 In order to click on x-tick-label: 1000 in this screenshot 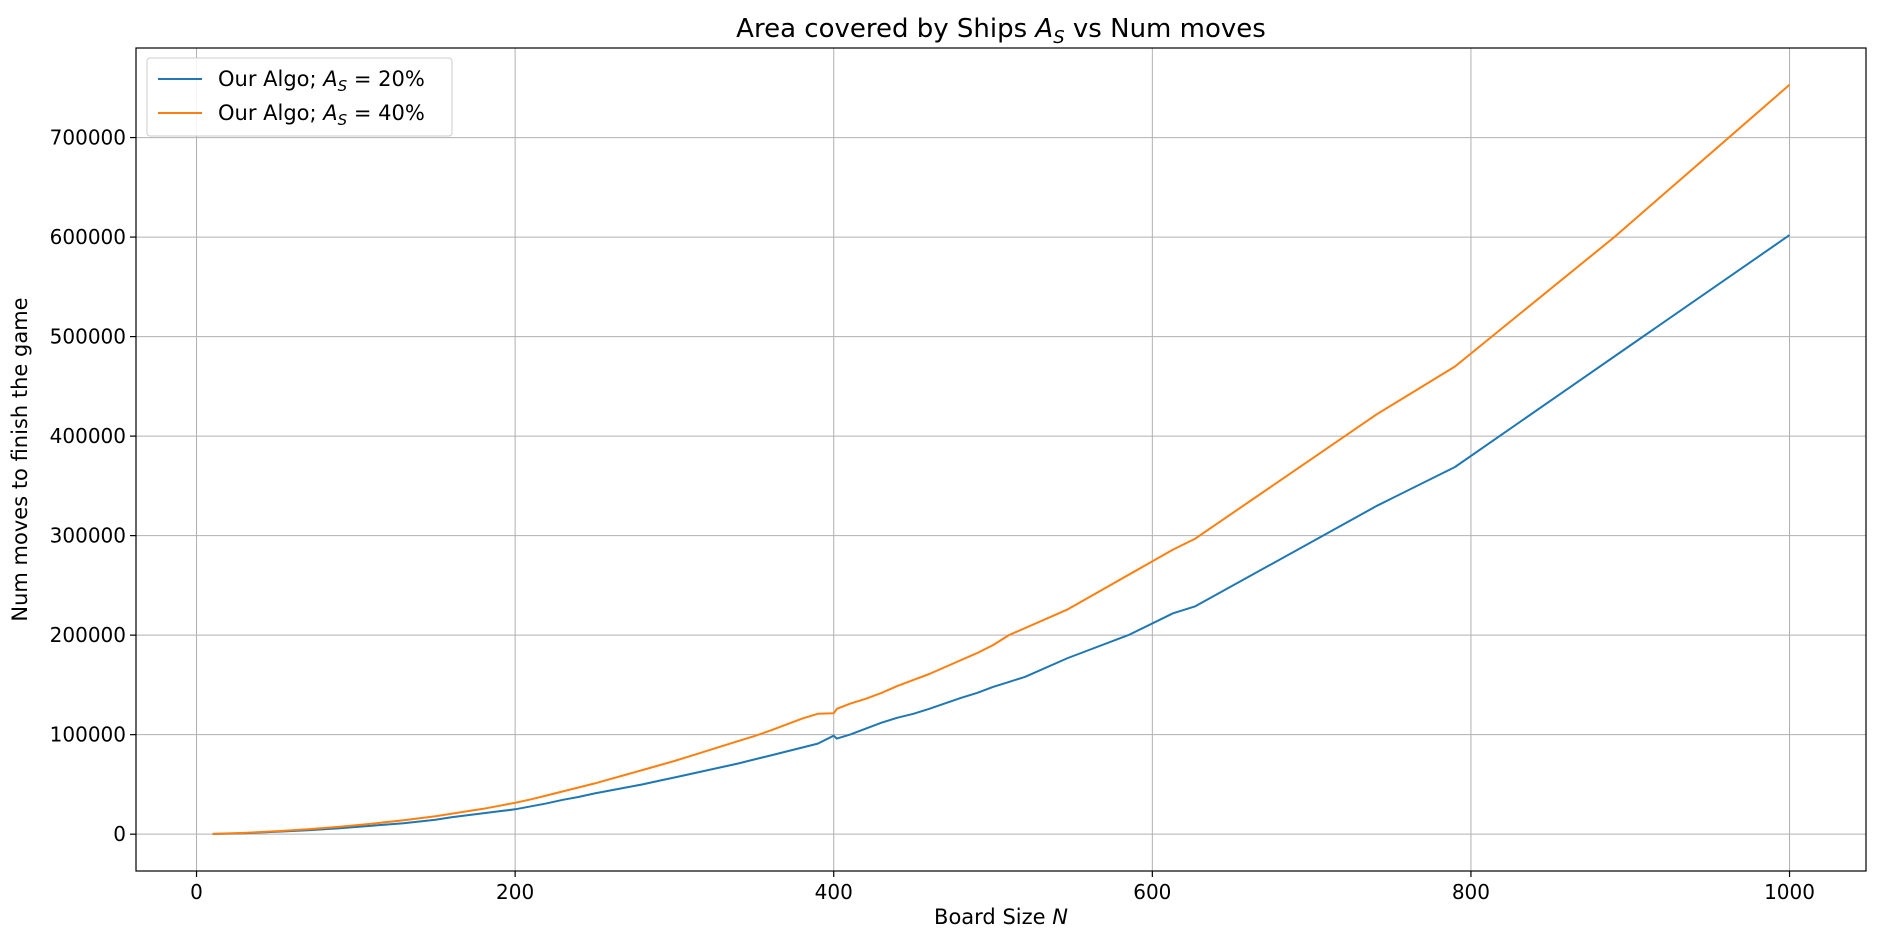, I will do `click(1789, 892)`.